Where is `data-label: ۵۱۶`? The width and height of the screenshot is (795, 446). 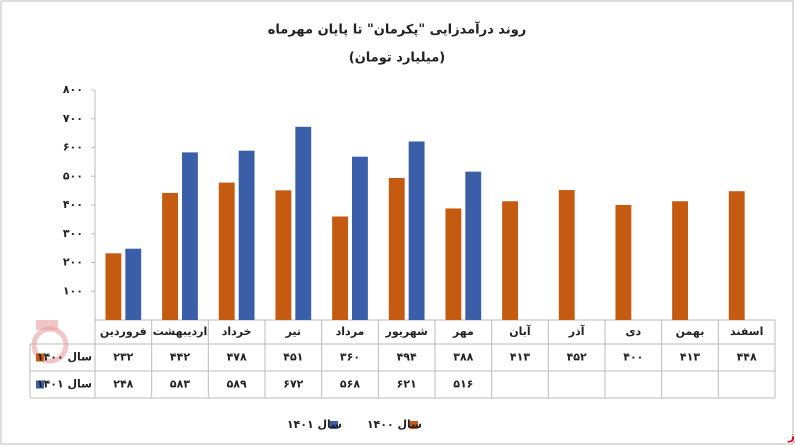
data-label: ۵۱۶ is located at coordinates (463, 384).